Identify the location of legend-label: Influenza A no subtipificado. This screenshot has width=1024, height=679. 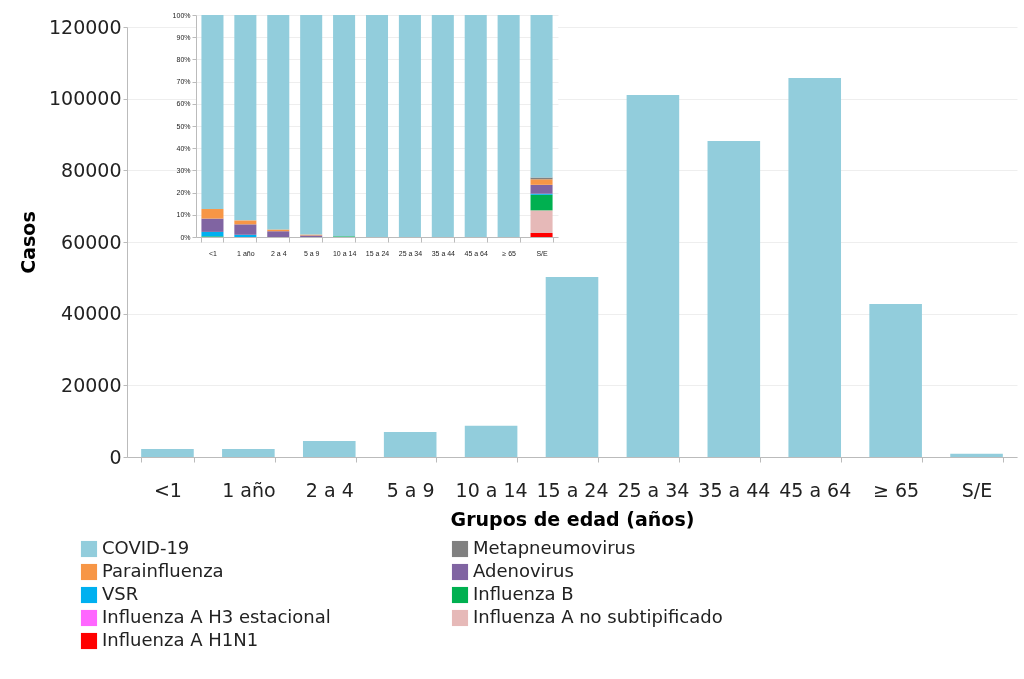
(598, 616).